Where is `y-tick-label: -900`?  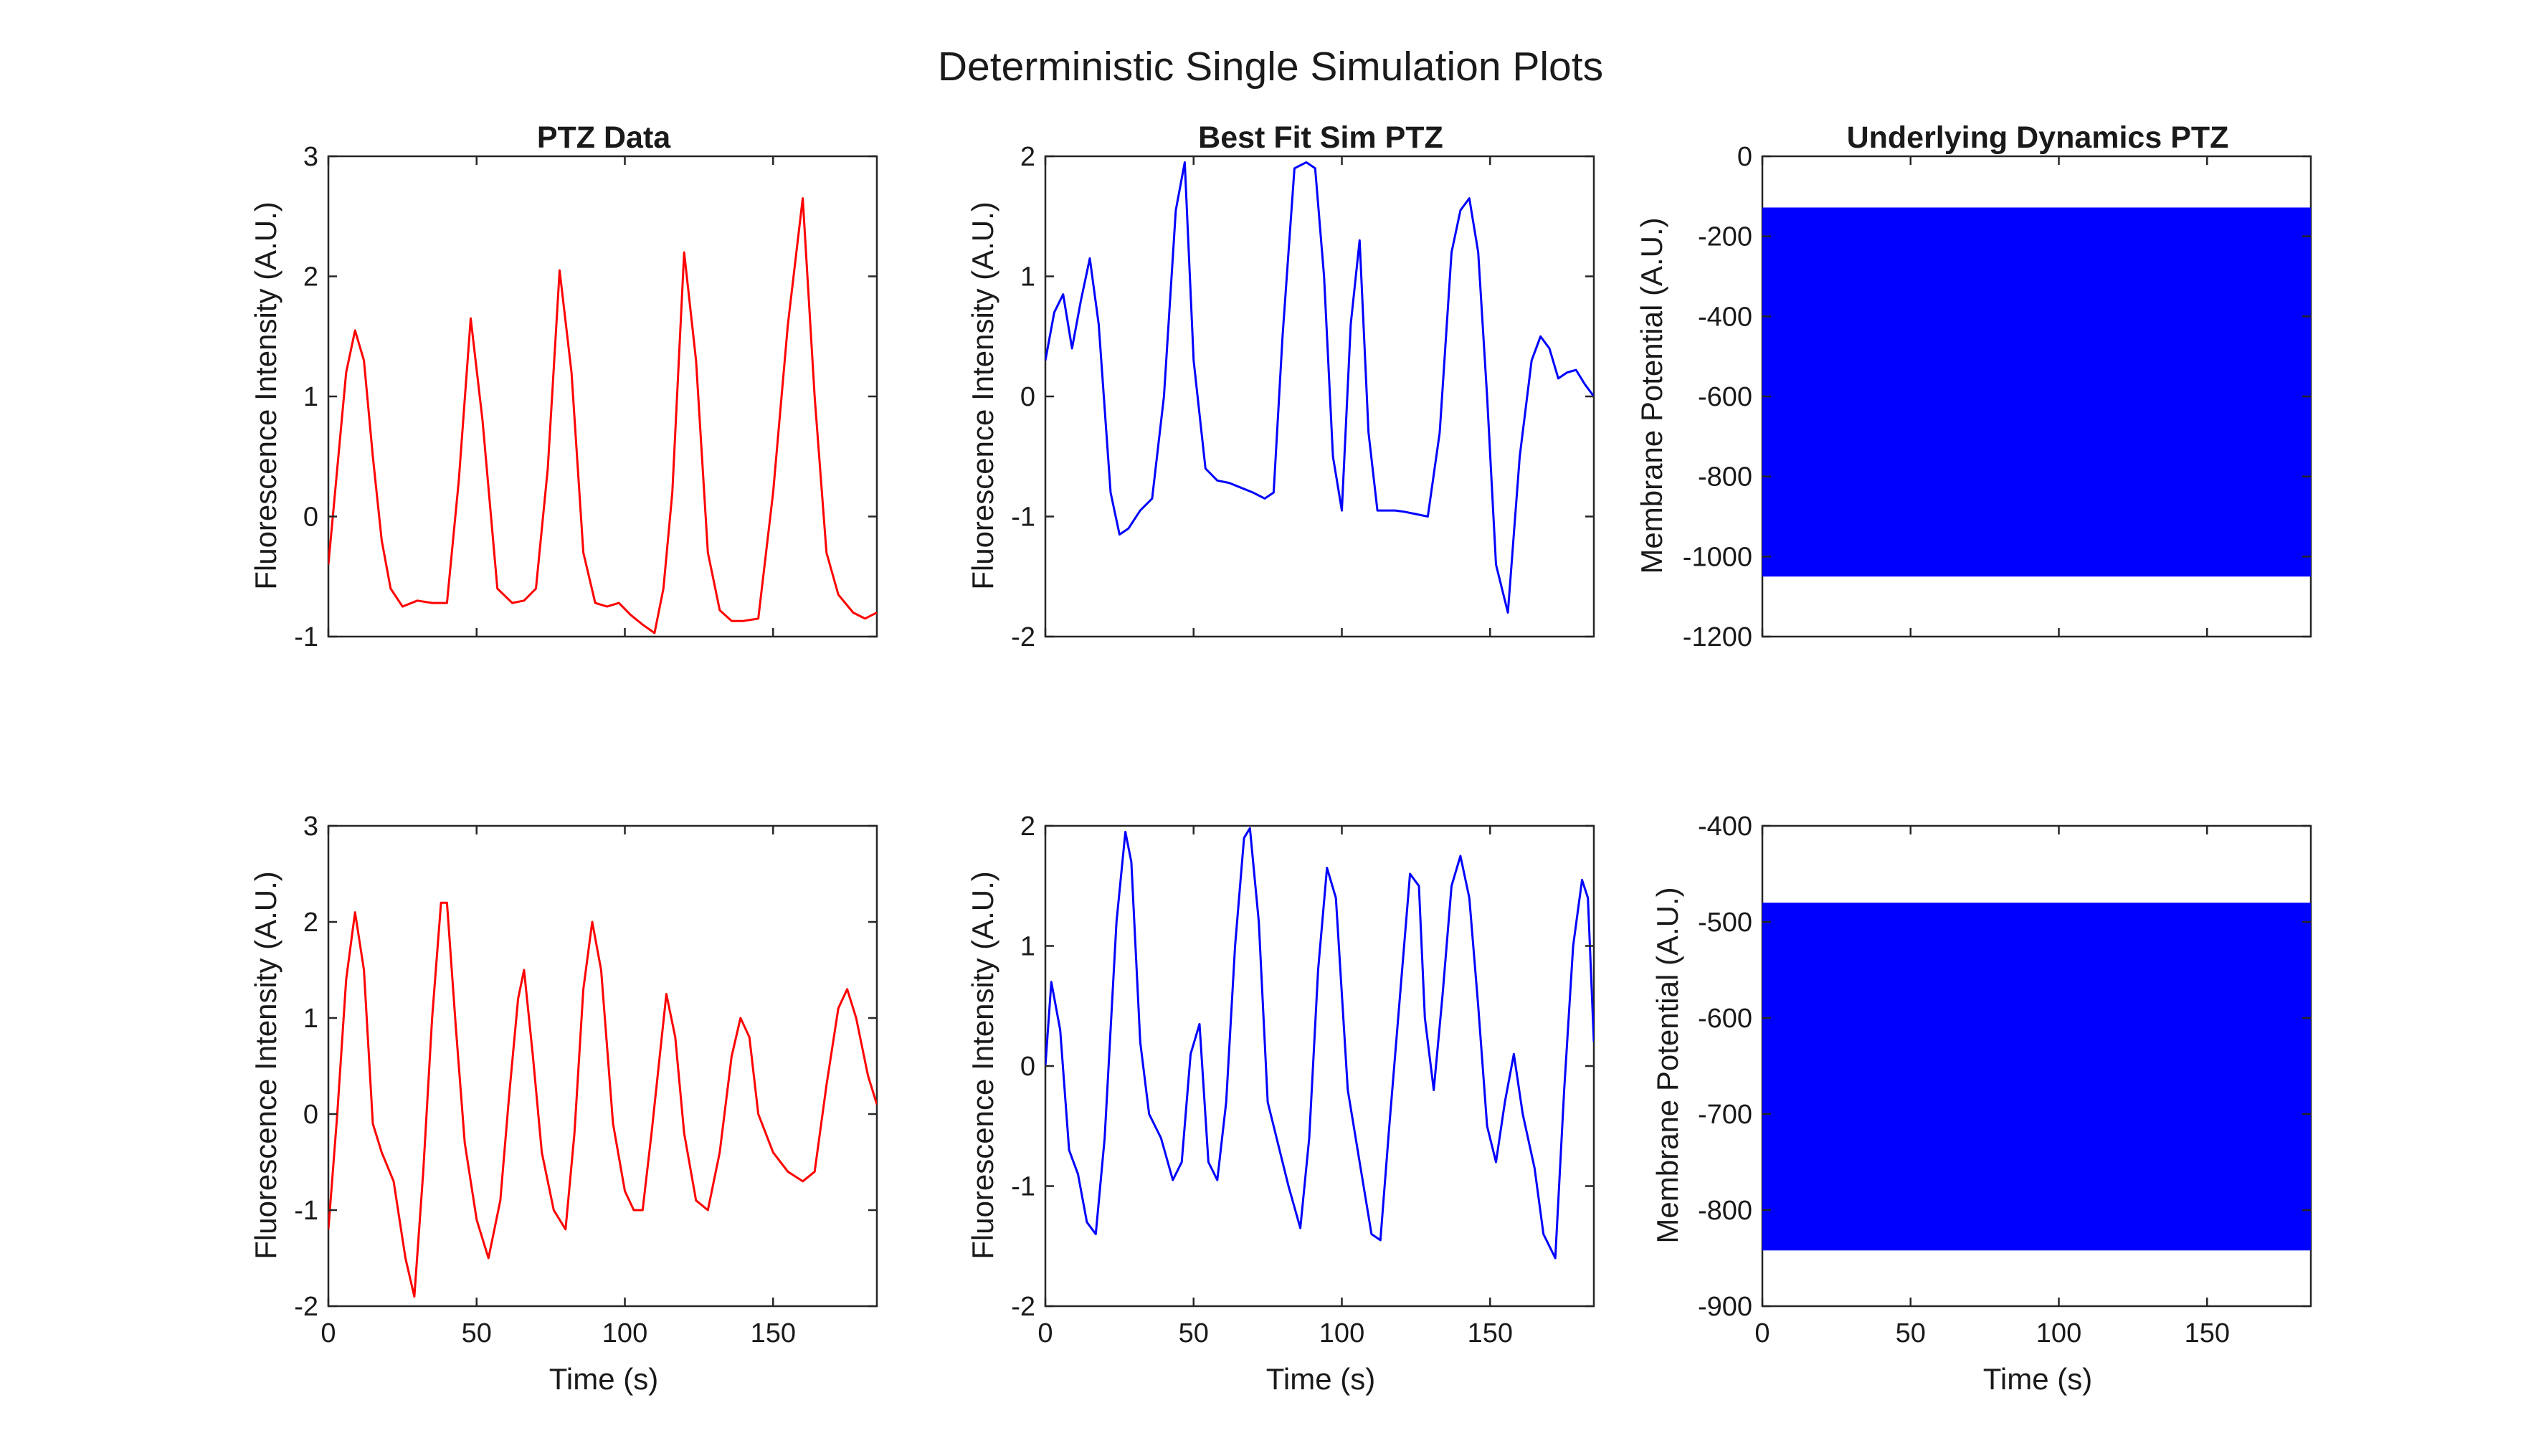
y-tick-label: -900 is located at coordinates (1725, 1307).